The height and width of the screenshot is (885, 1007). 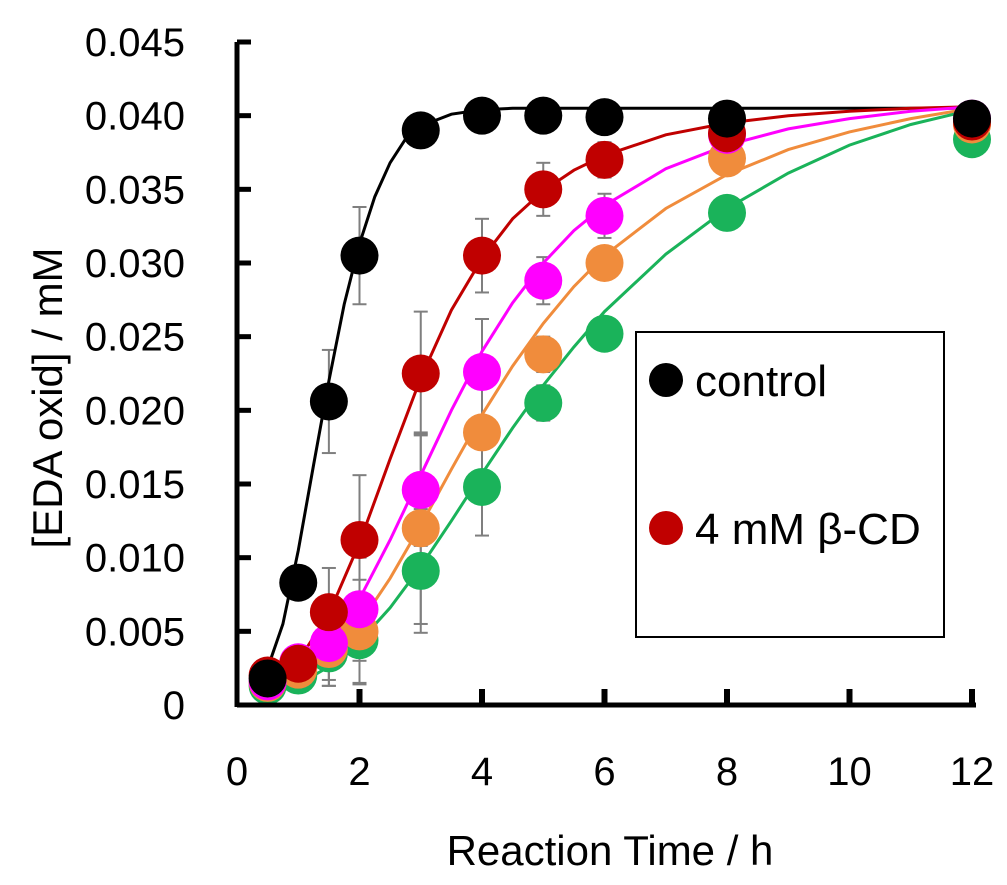 What do you see at coordinates (174, 706) in the screenshot?
I see `y-tick-label: 0` at bounding box center [174, 706].